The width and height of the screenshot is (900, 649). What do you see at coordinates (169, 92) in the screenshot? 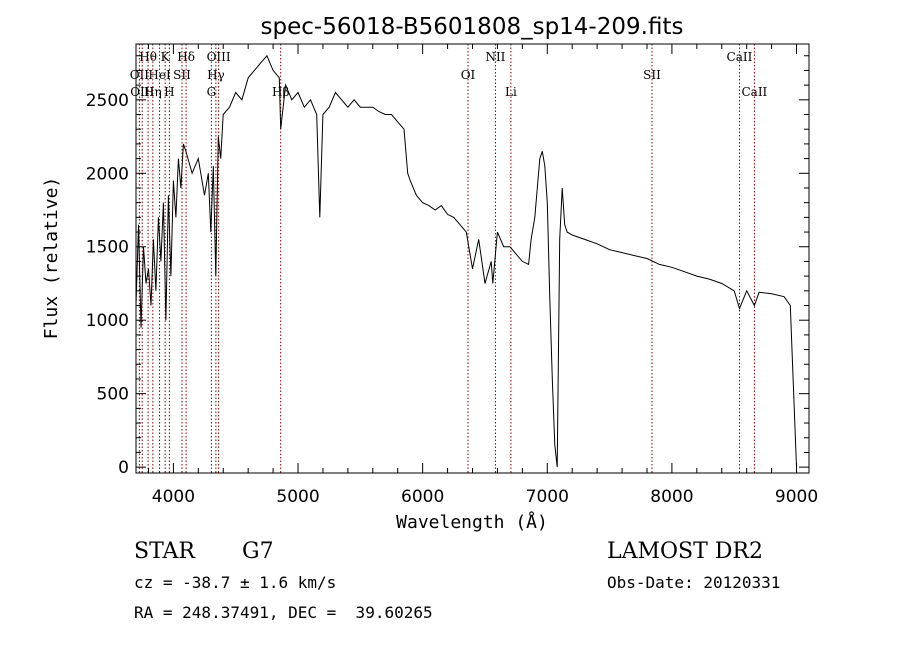
I see `line-marker-label: H` at bounding box center [169, 92].